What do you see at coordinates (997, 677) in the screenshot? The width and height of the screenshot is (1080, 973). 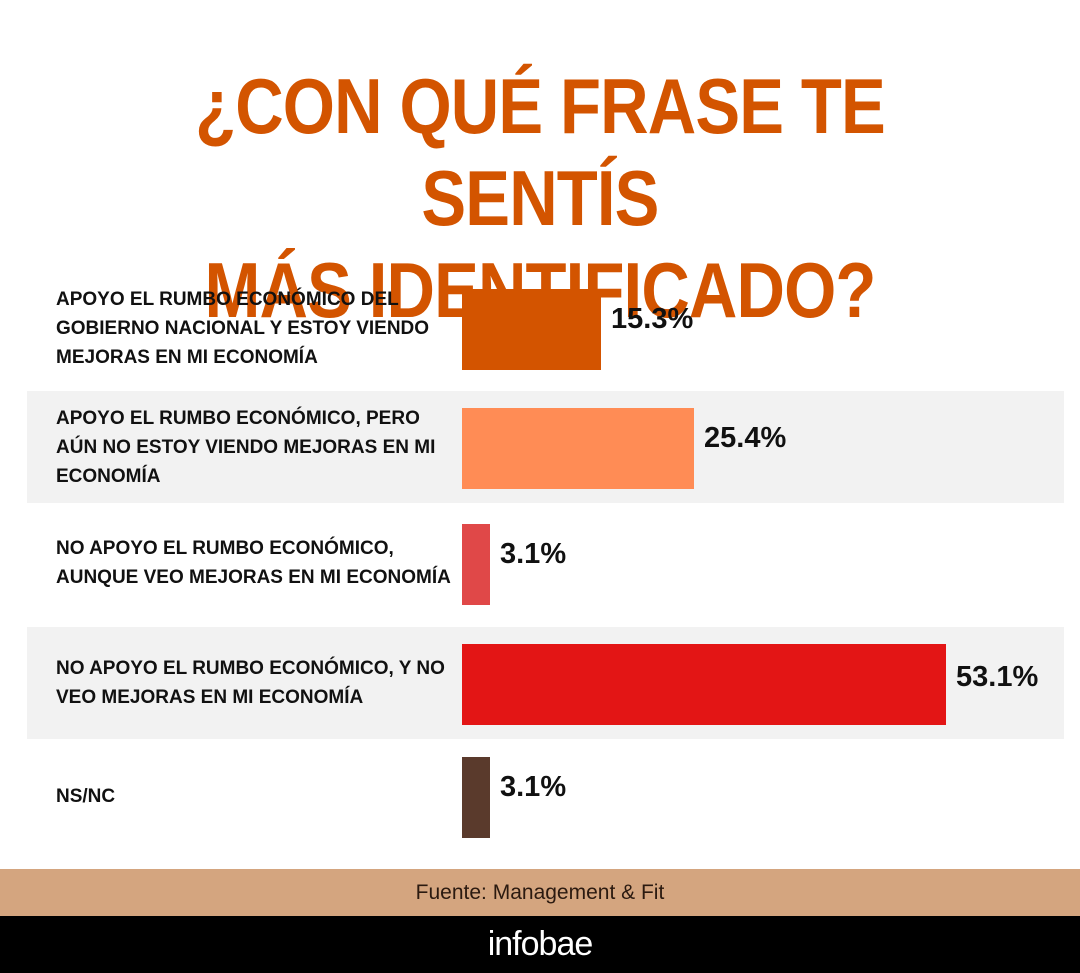 I see `value-label: 53.1%` at bounding box center [997, 677].